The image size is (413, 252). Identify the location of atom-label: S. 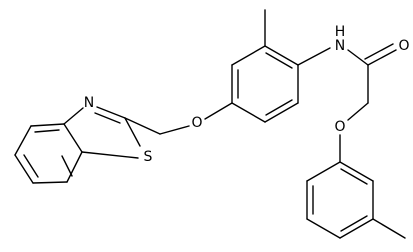
(148, 157).